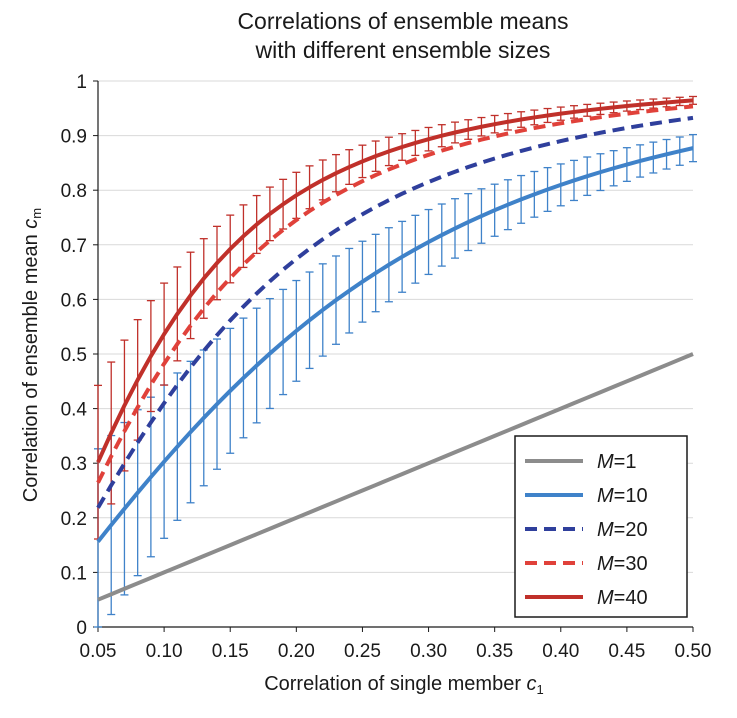 The height and width of the screenshot is (718, 737). I want to click on x-tick-label: 0.20, so click(296, 651).